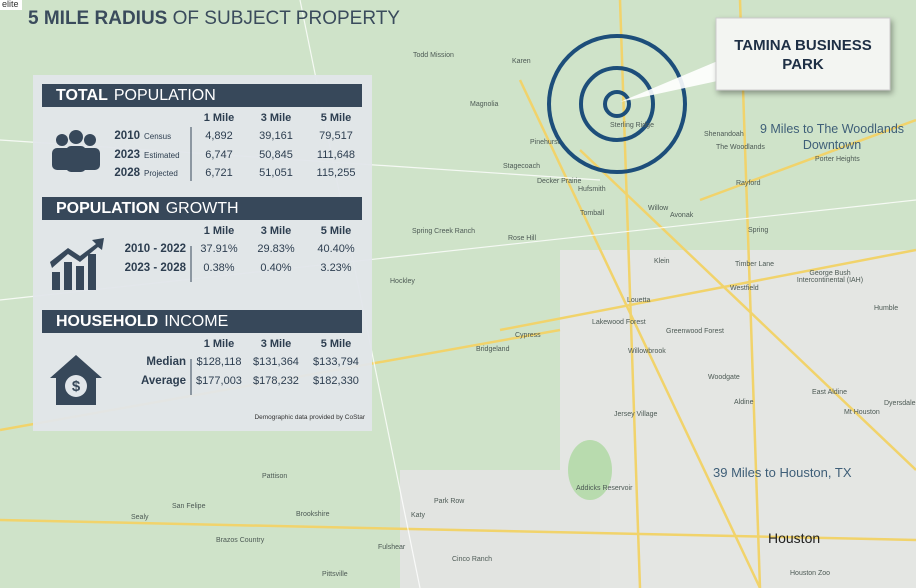  Describe the element at coordinates (161, 173) in the screenshot. I see `row-sublabel: Projected` at that location.